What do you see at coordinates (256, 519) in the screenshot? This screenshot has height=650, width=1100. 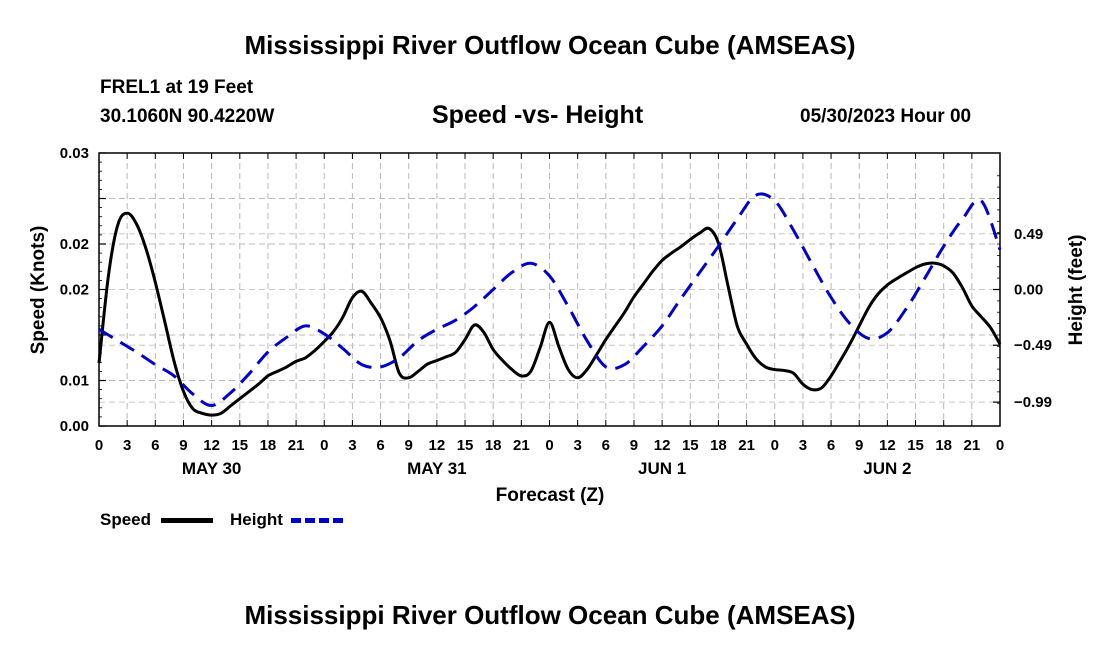 I see `legend-label-height: Height` at bounding box center [256, 519].